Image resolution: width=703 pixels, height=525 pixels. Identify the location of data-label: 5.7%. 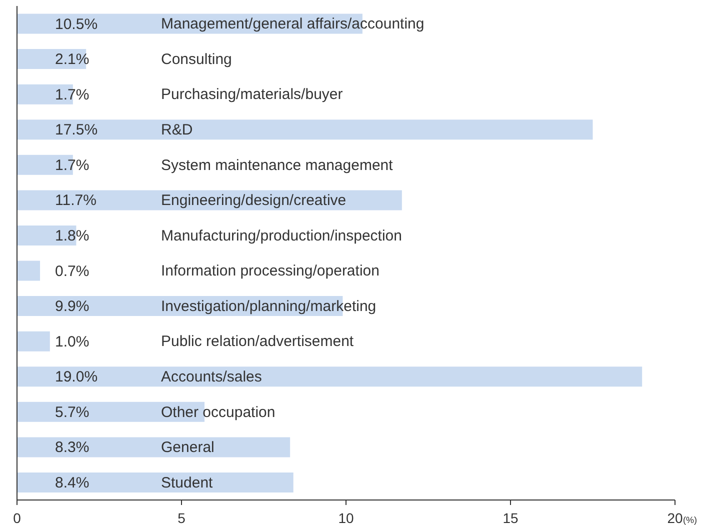
(72, 412).